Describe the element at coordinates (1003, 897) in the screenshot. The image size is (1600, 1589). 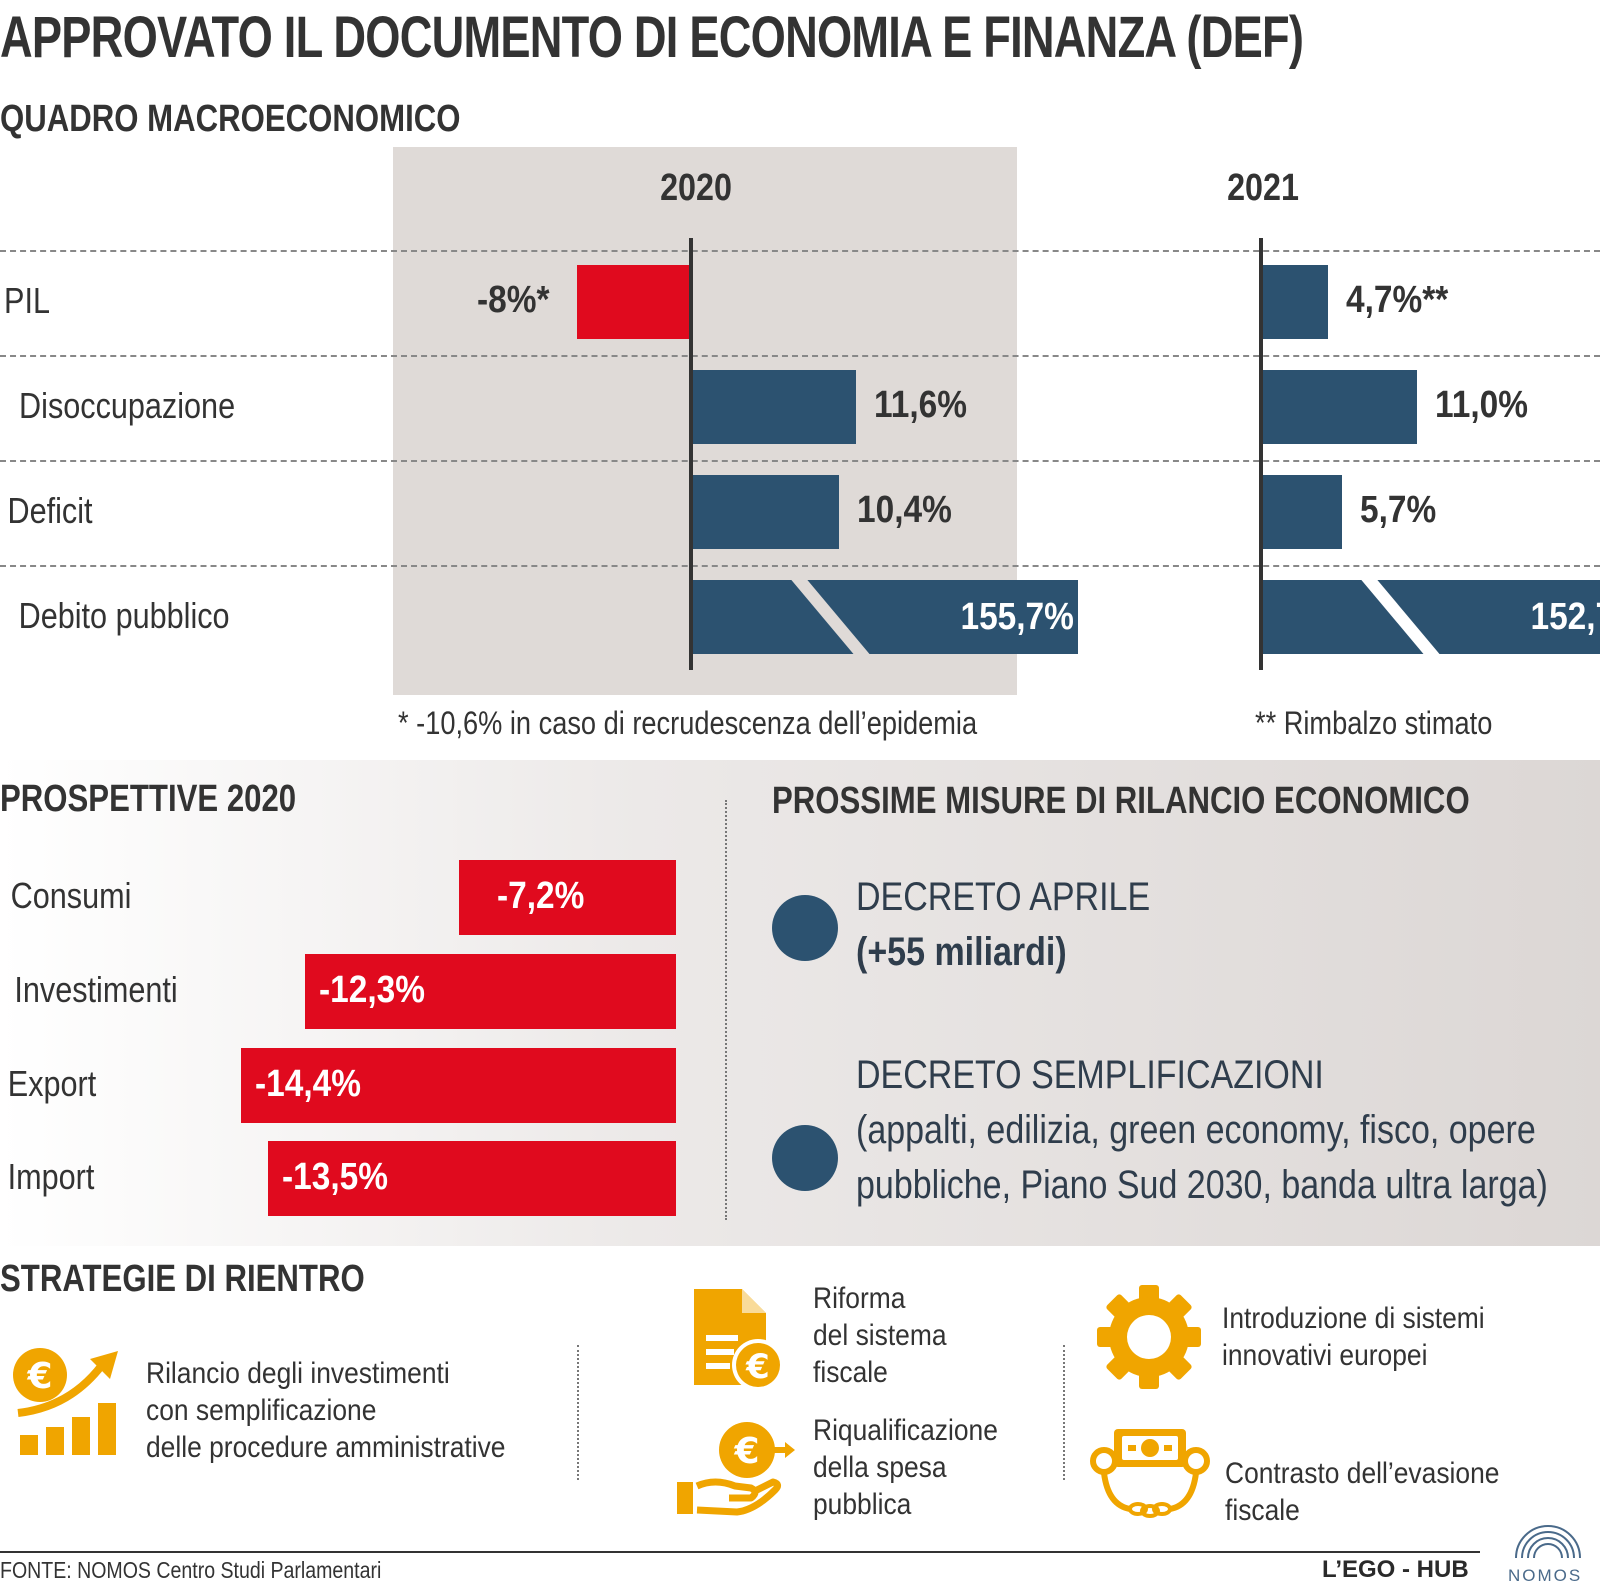
I see `decreto-aprile-title: DECRETO APRILE` at that location.